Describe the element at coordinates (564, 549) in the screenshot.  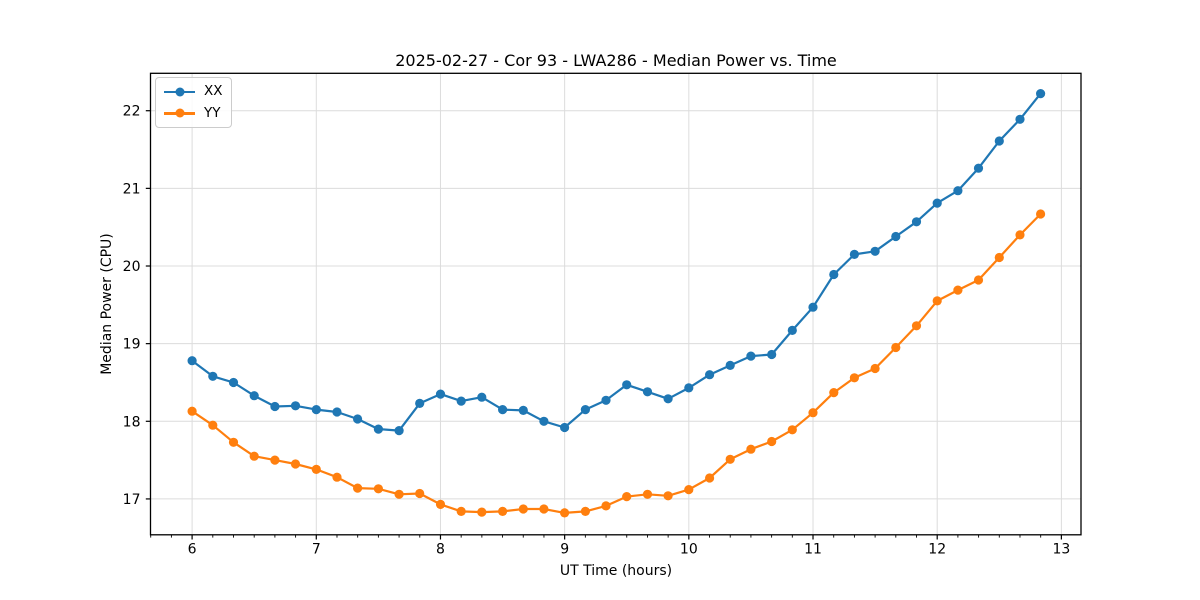
I see `x-tick-label: 9` at that location.